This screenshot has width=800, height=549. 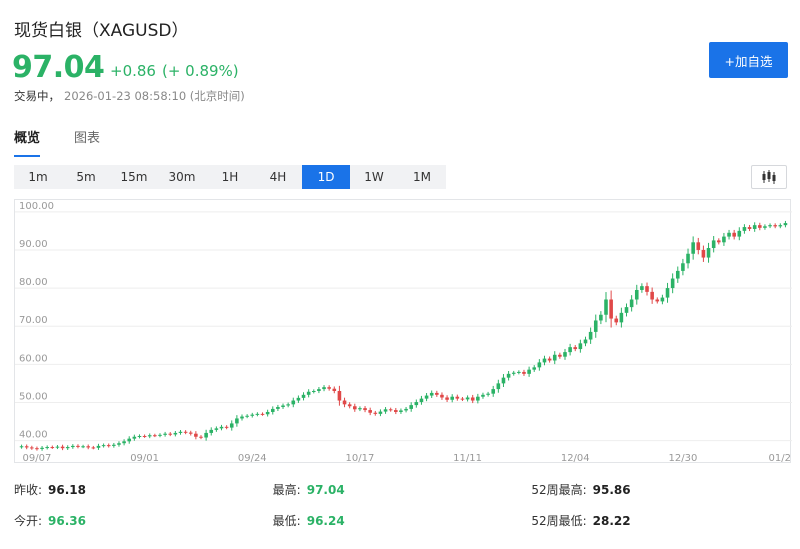 I want to click on status-text: 交易中，, so click(x=37, y=96).